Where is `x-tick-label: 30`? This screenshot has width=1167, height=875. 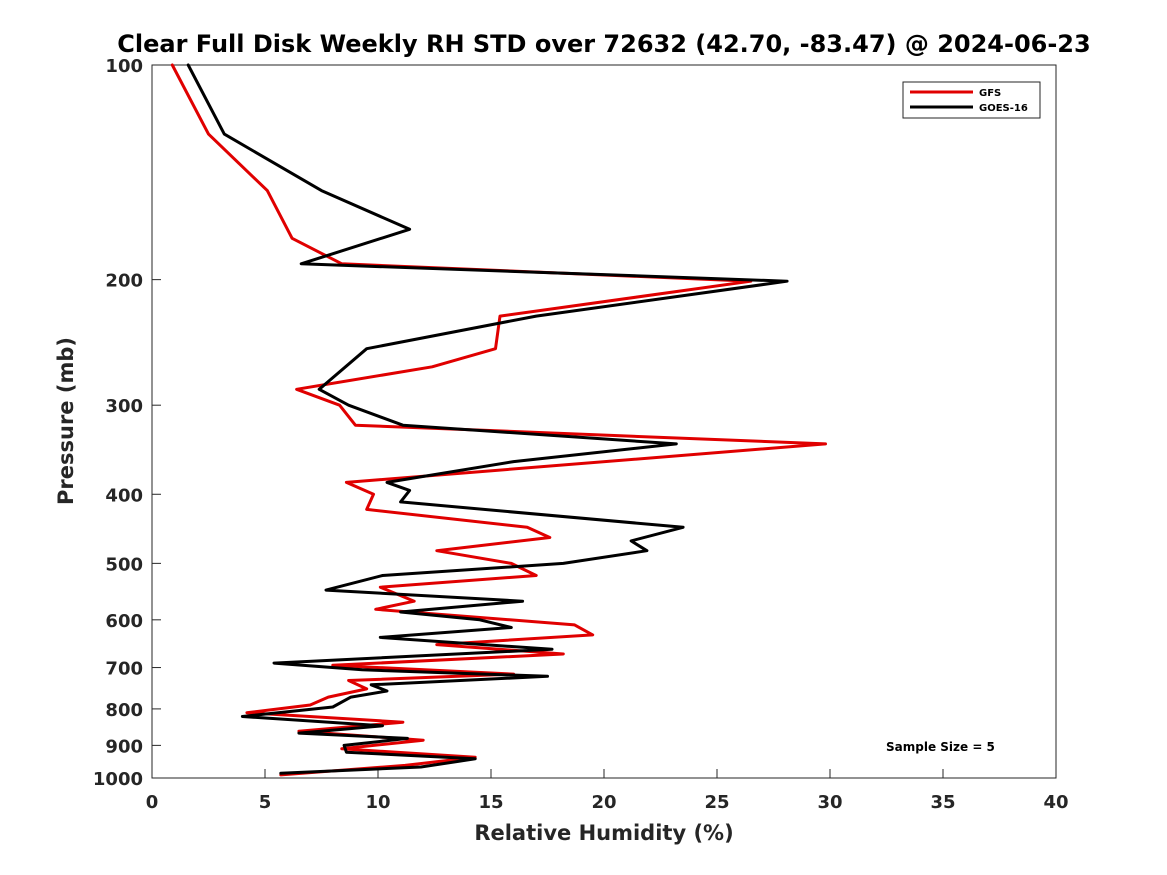 x-tick-label: 30 is located at coordinates (829, 802).